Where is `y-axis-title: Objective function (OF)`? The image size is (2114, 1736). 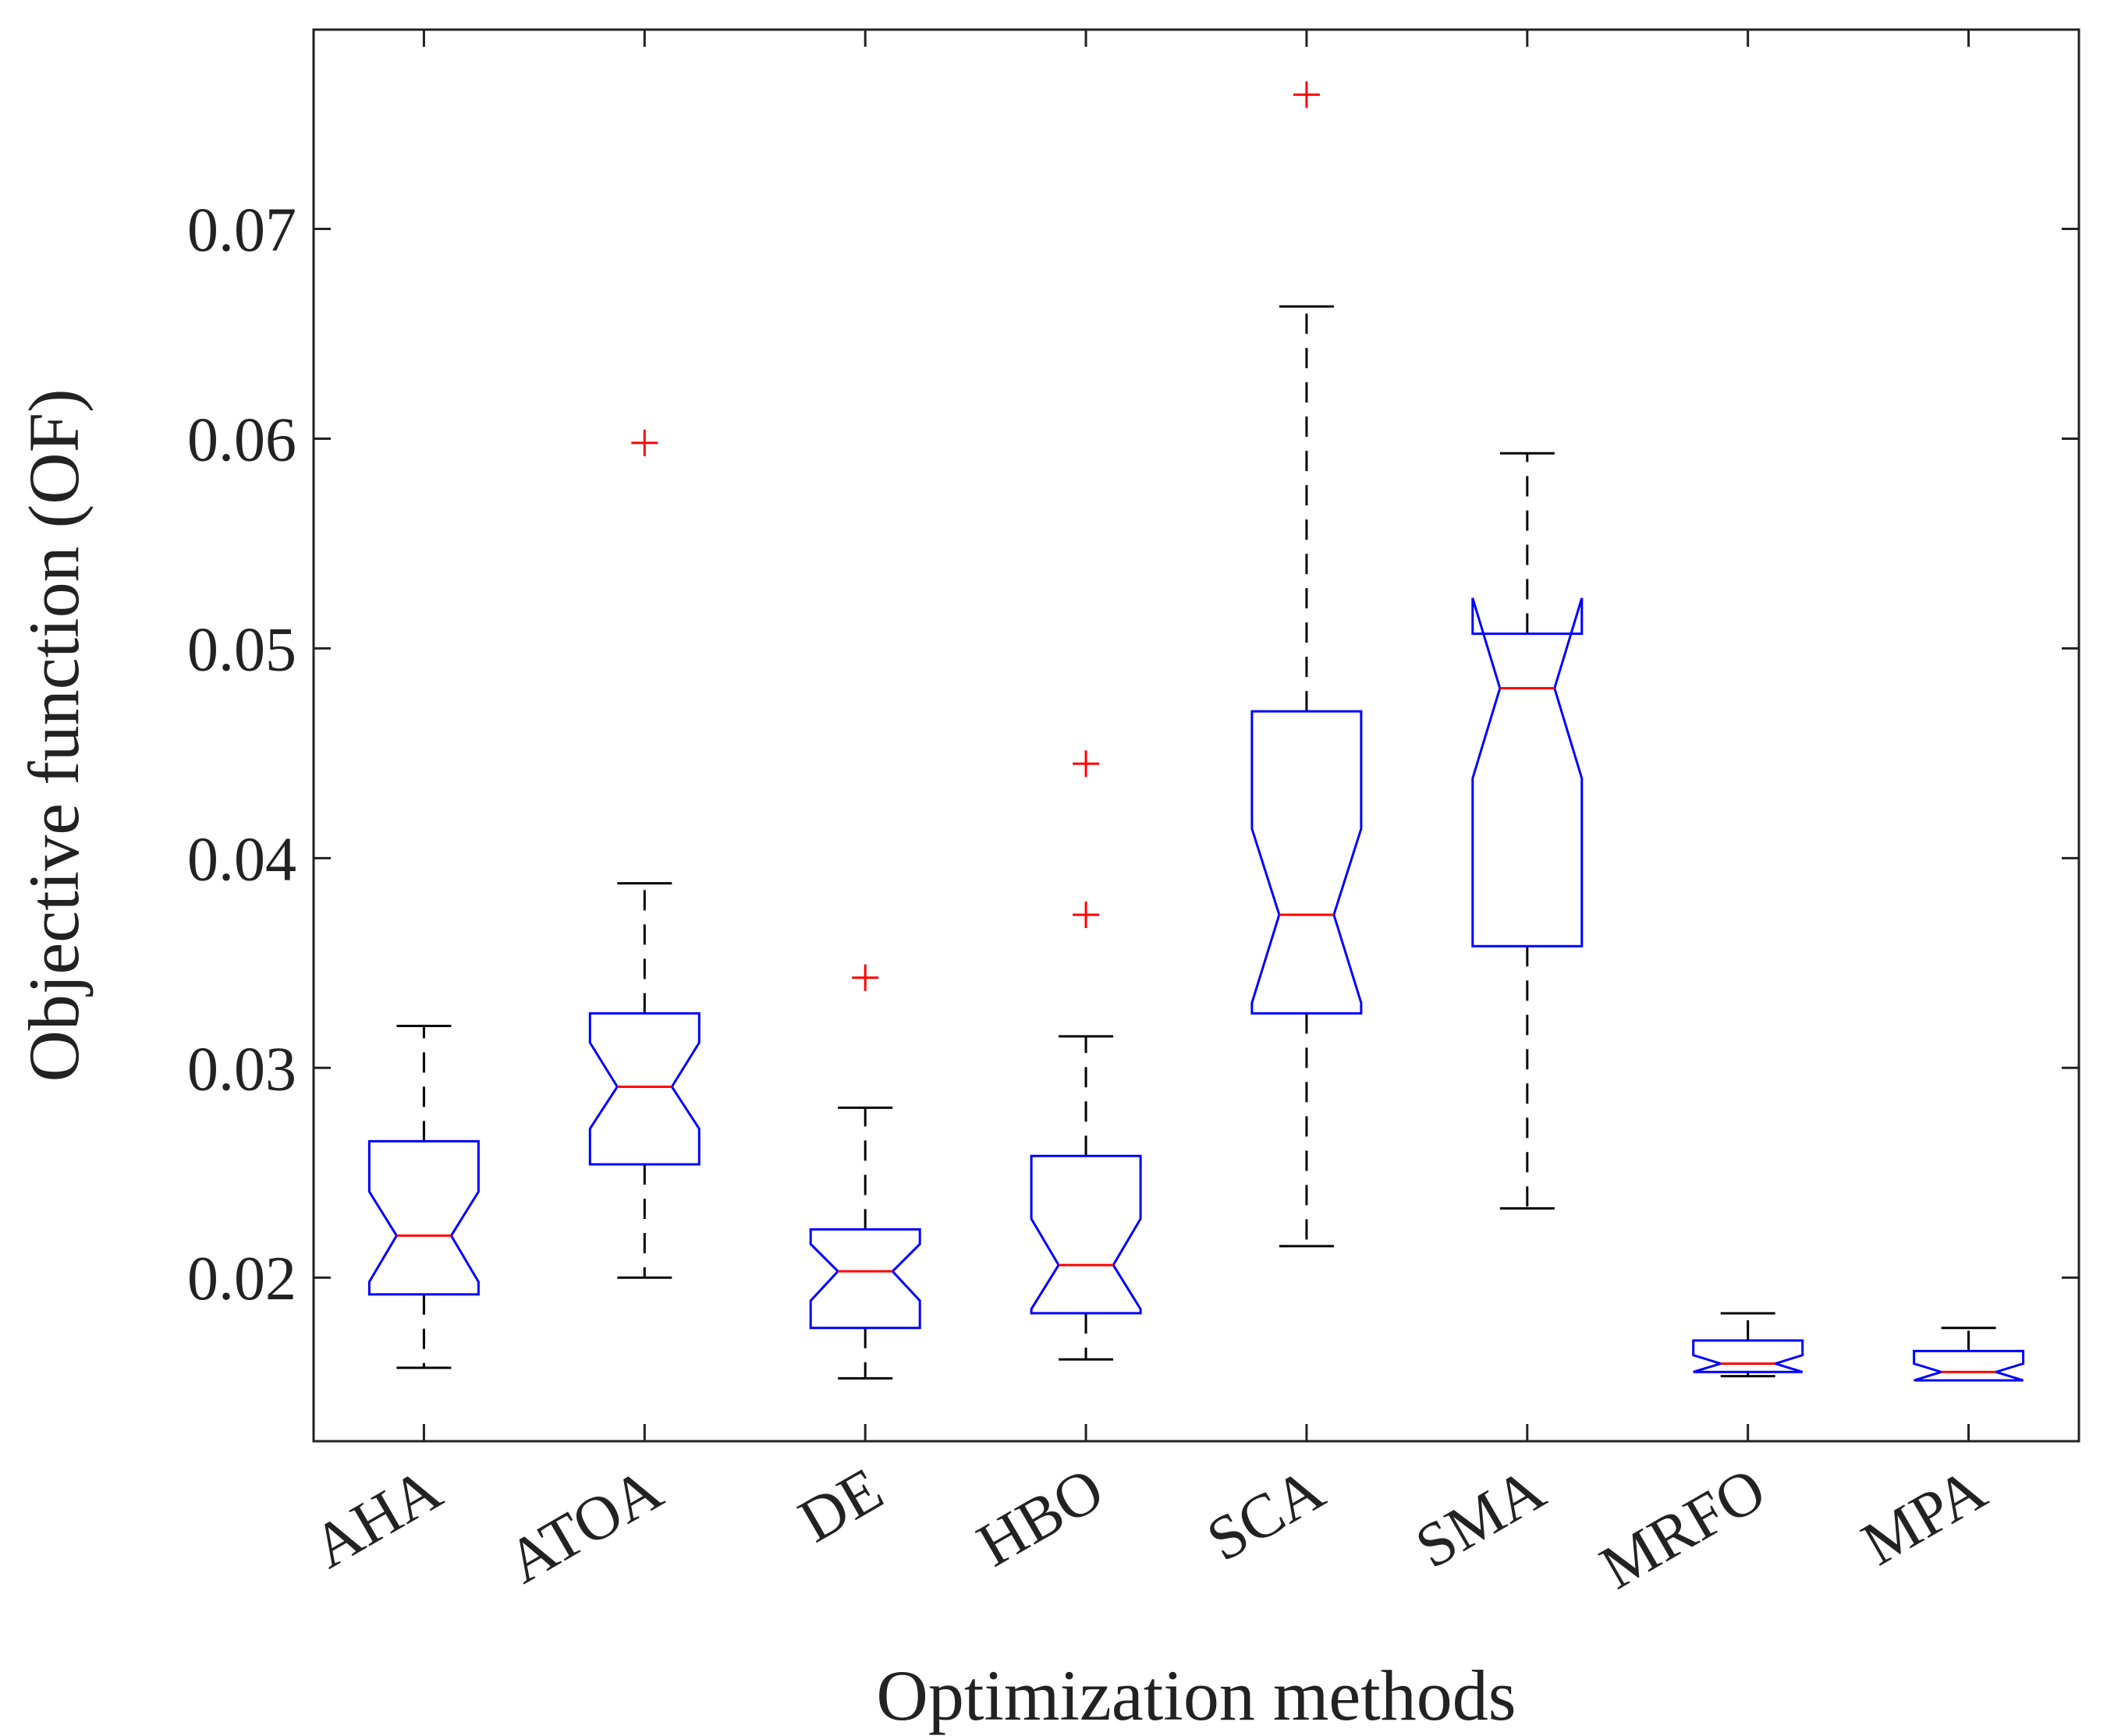 y-axis-title: Objective function (OF) is located at coordinates (54, 735).